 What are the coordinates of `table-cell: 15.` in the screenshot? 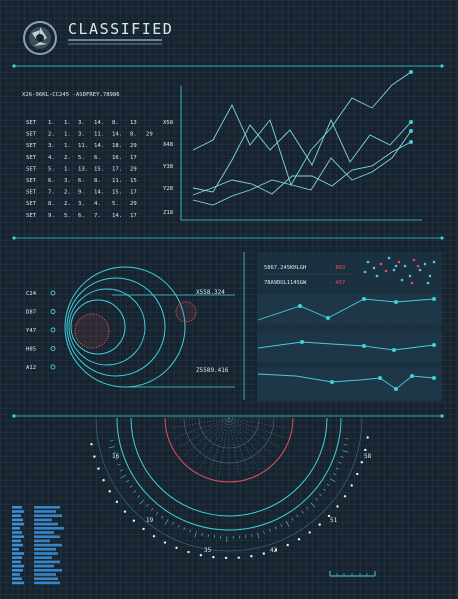 It's located at (99, 169).